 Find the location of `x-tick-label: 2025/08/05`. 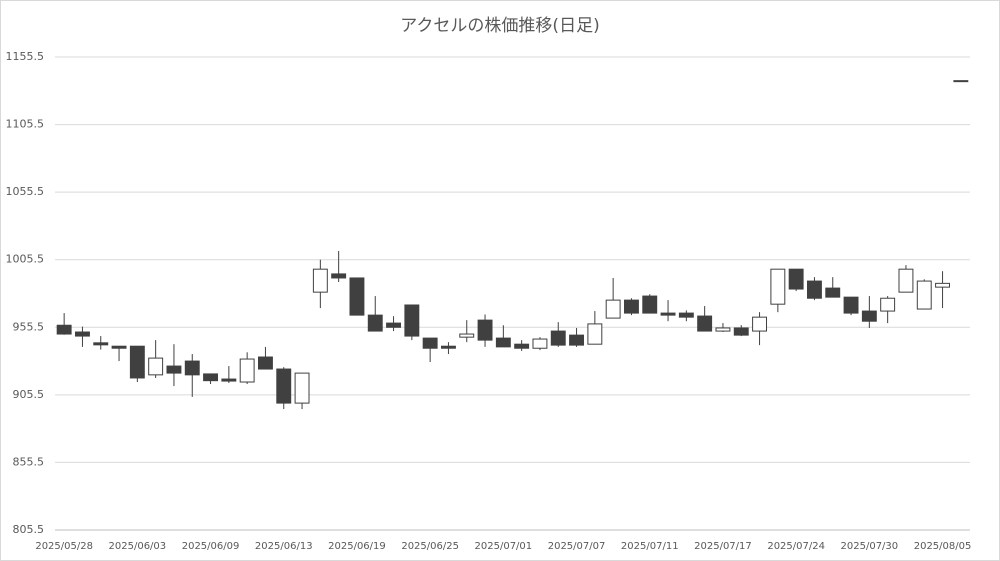

x-tick-label: 2025/08/05 is located at coordinates (943, 546).